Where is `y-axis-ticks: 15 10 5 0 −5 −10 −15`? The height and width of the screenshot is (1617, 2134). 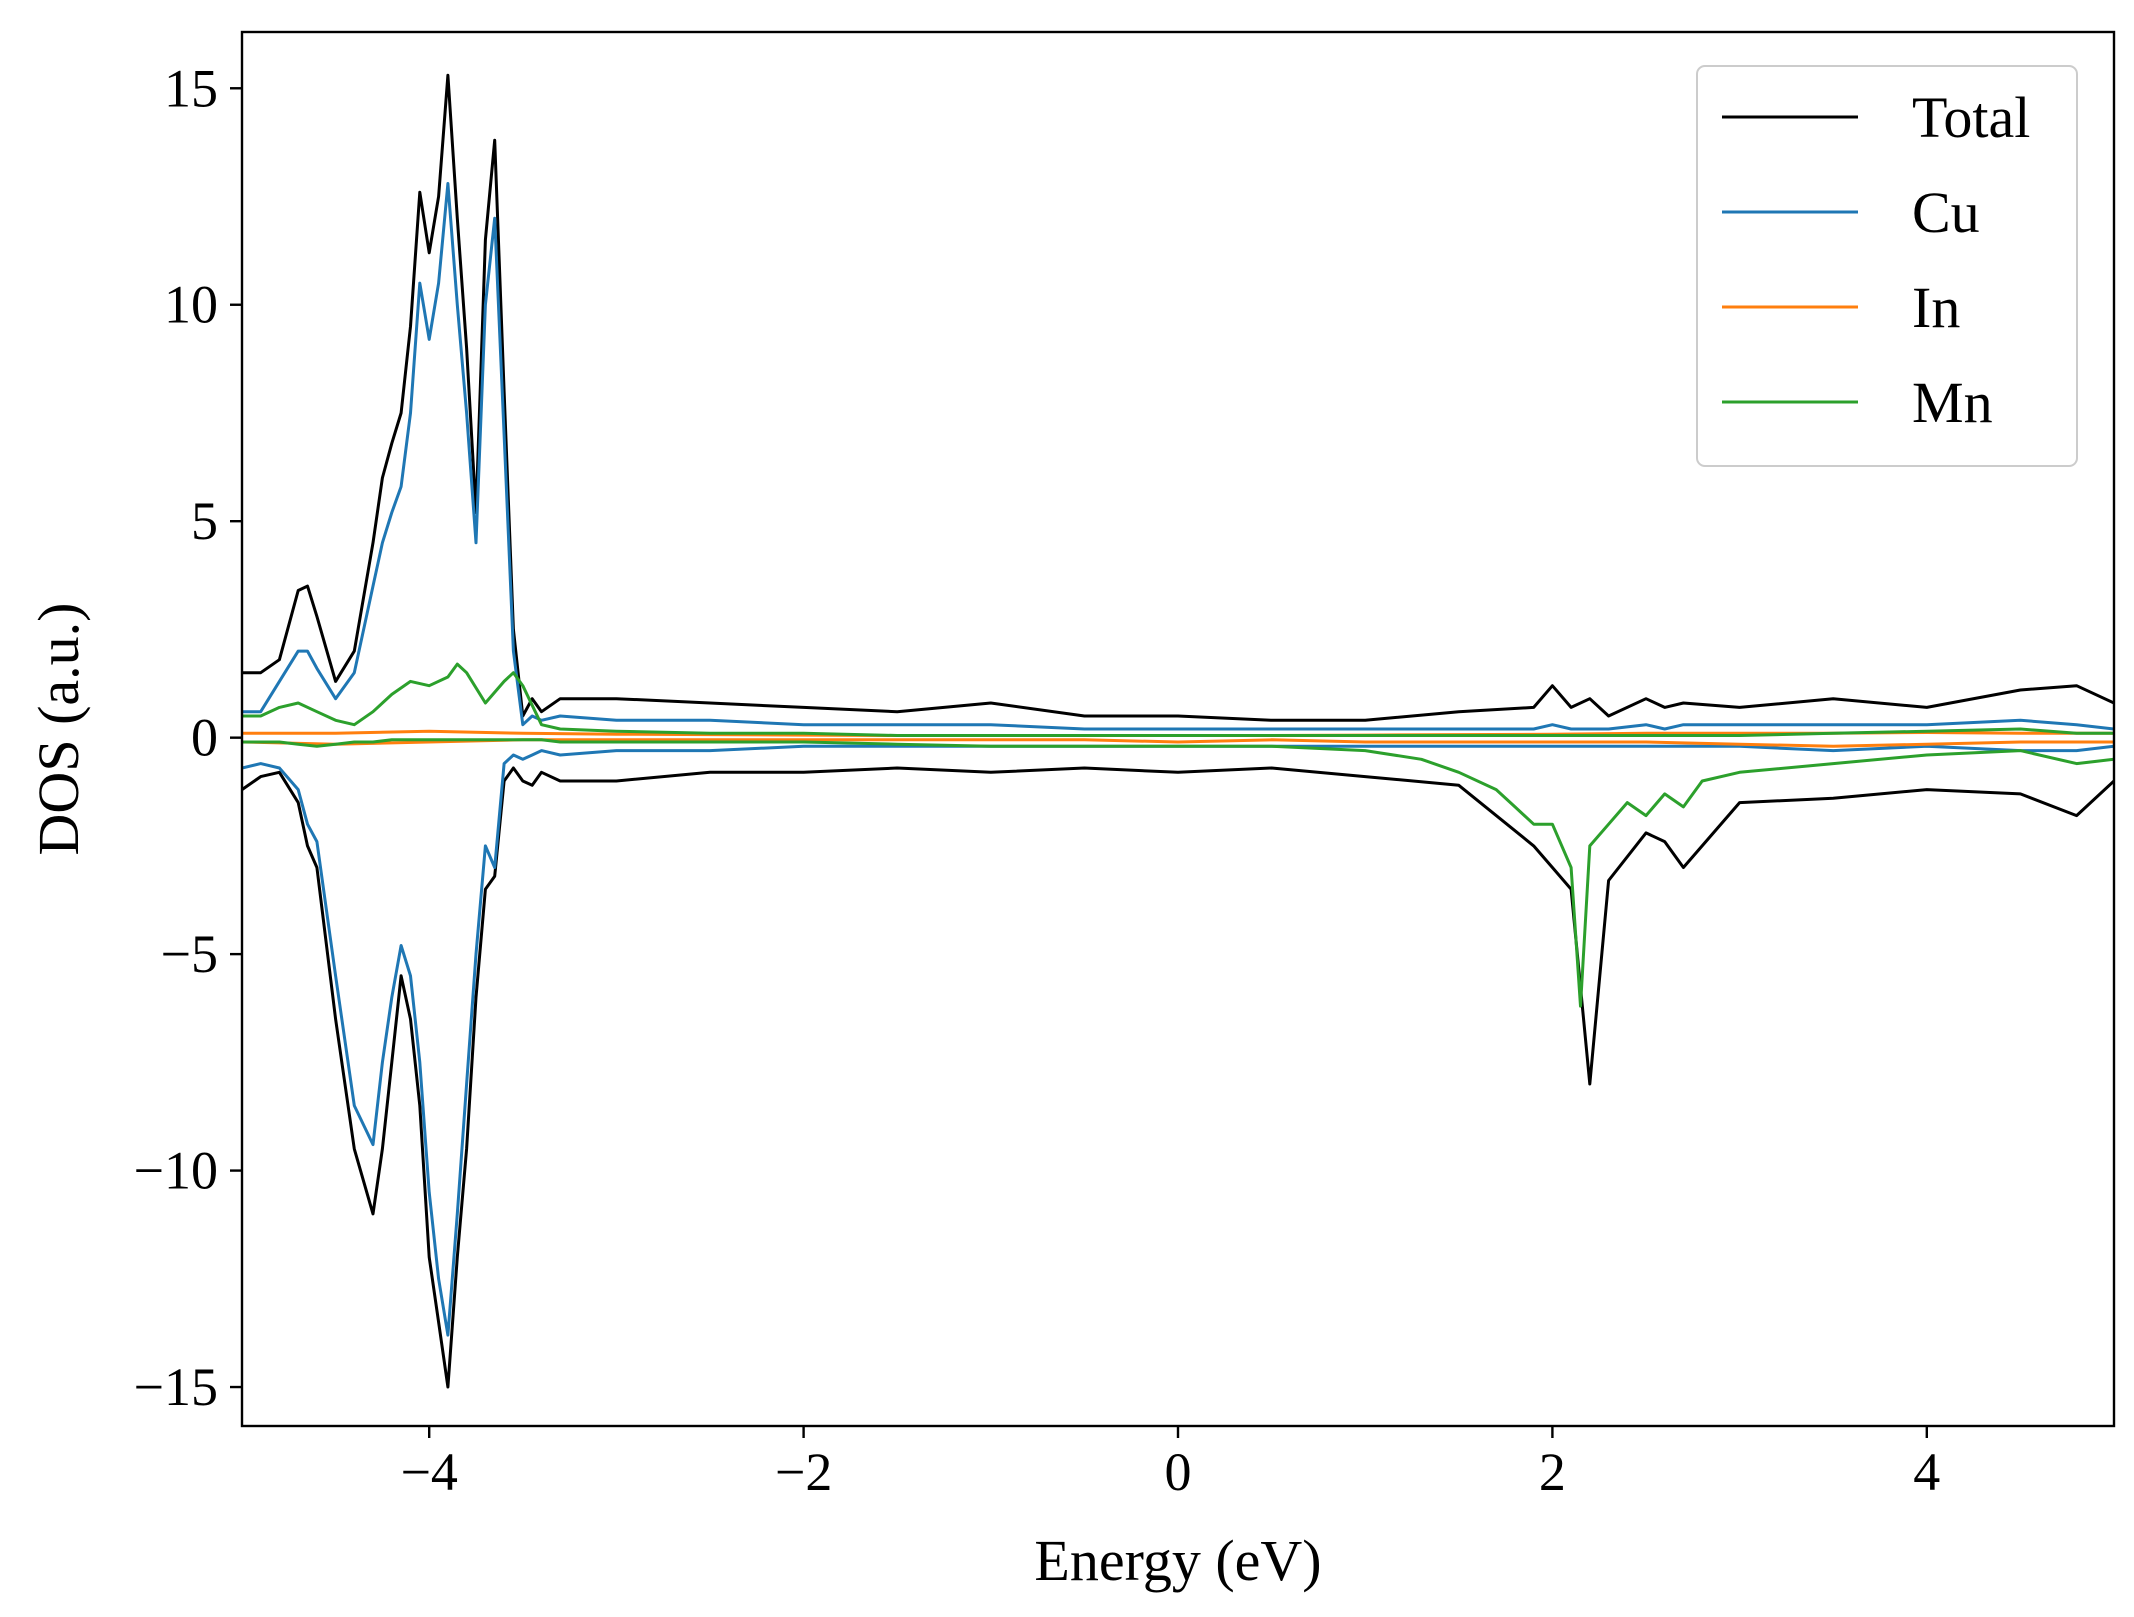 y-axis-ticks: 15 10 5 0 −5 −10 −15 is located at coordinates (188, 737).